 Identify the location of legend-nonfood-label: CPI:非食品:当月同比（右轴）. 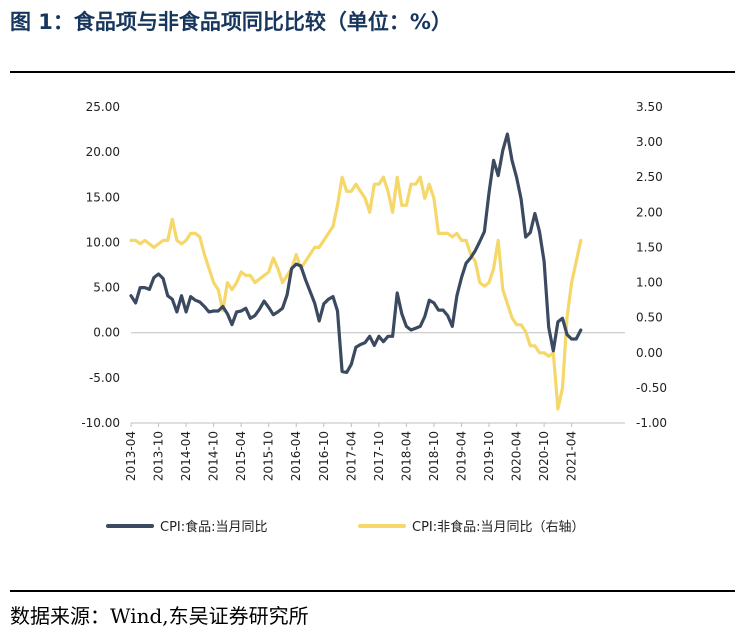
(498, 527).